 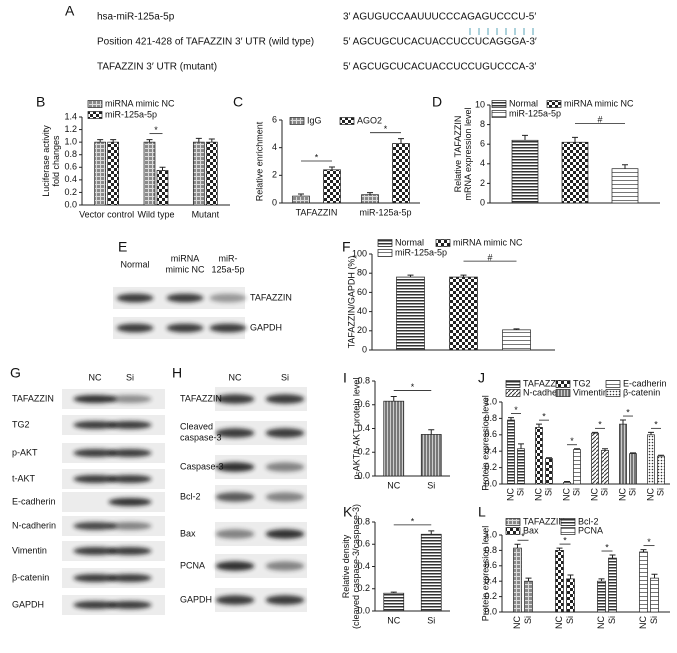 What do you see at coordinates (274, 119) in the screenshot?
I see `y-tick-label: 6` at bounding box center [274, 119].